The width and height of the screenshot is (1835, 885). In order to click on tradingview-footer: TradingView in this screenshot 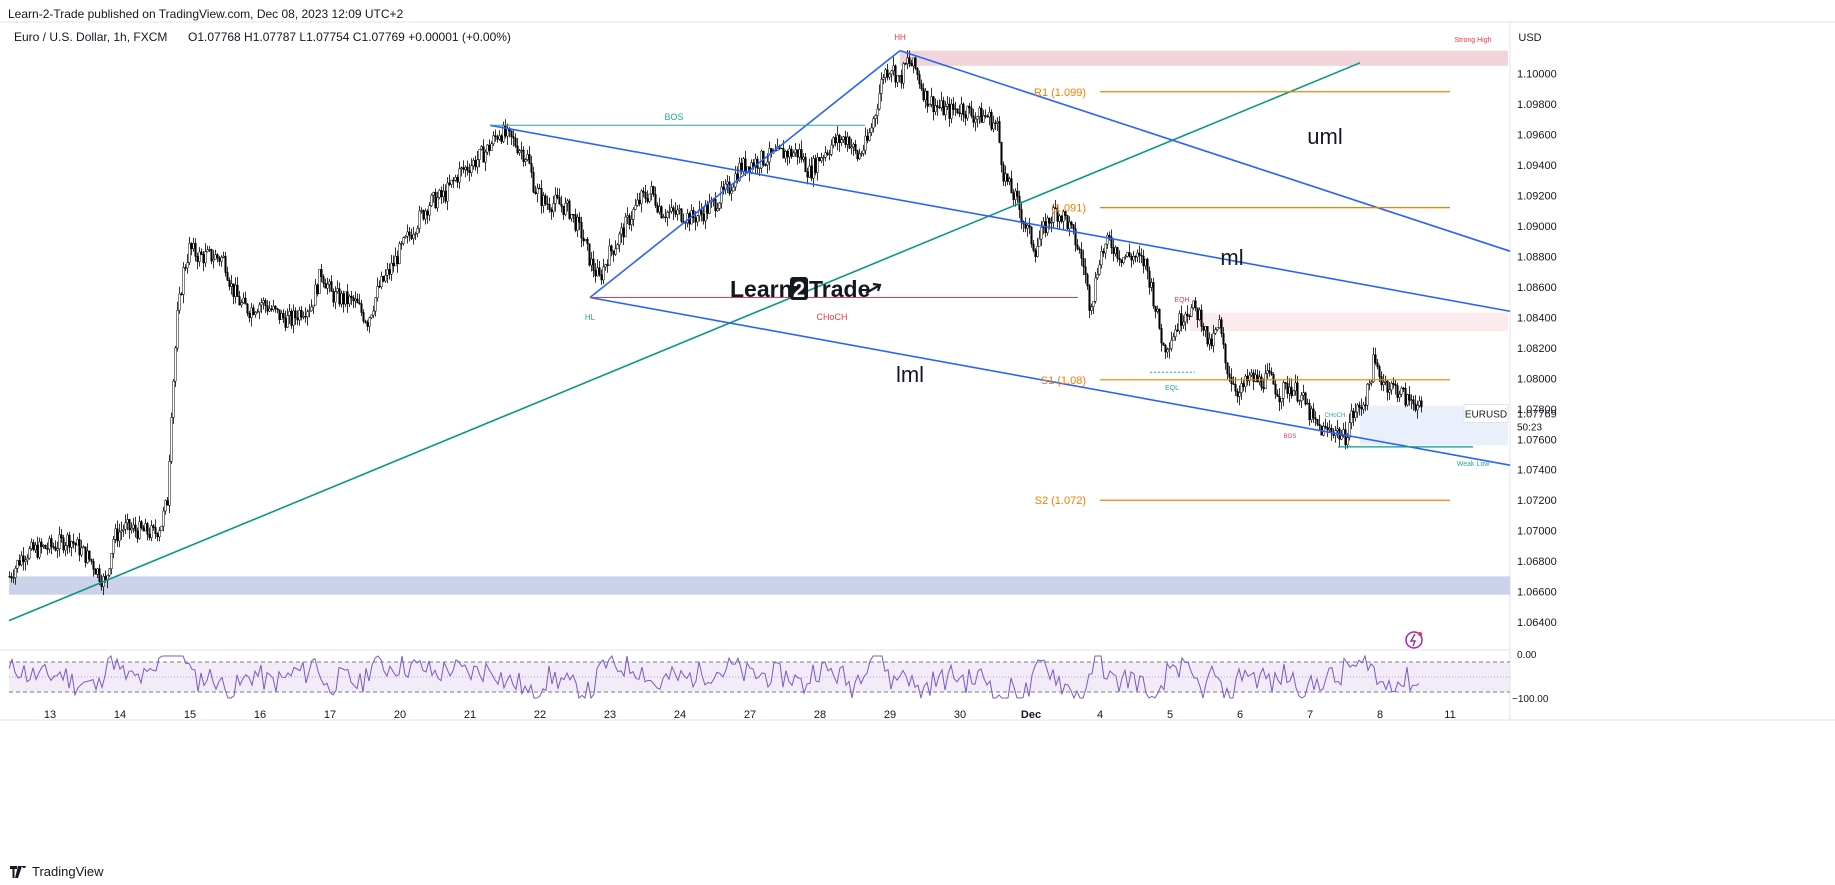, I will do `click(57, 871)`.